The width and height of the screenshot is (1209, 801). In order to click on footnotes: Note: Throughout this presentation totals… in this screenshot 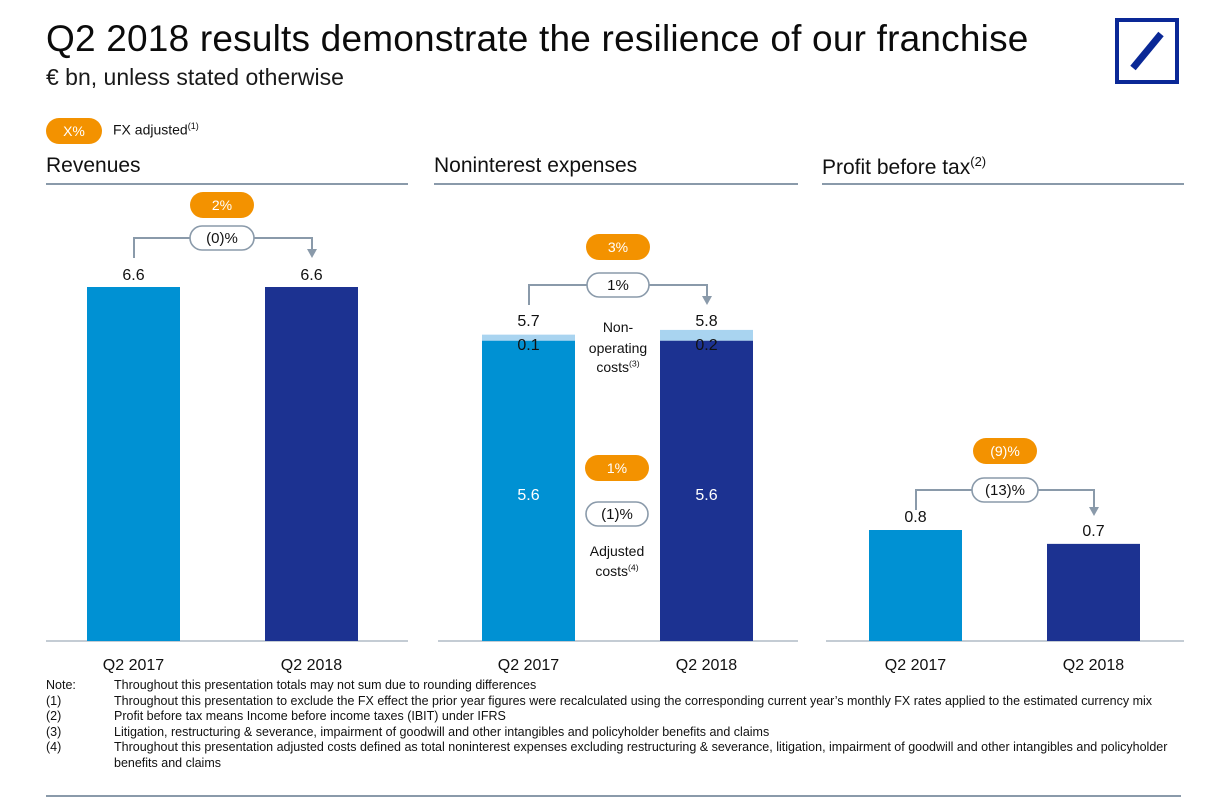, I will do `click(613, 724)`.